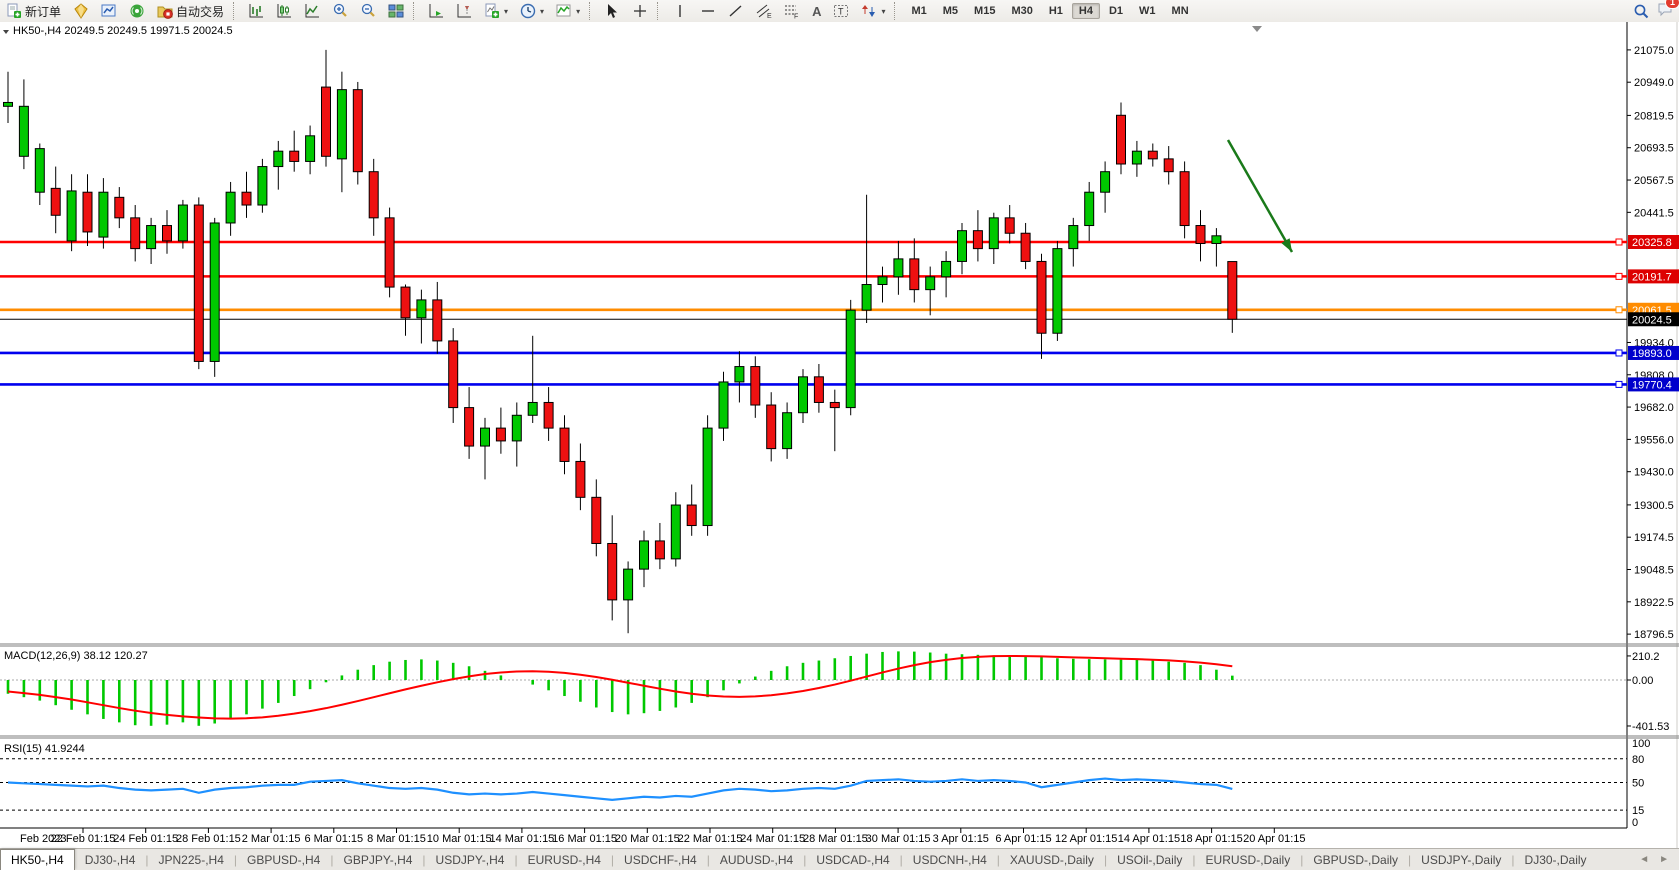  I want to click on timeframe-group: M1 M5 M15 M30 H1 H4 D1 W1 MN, so click(1049, 11).